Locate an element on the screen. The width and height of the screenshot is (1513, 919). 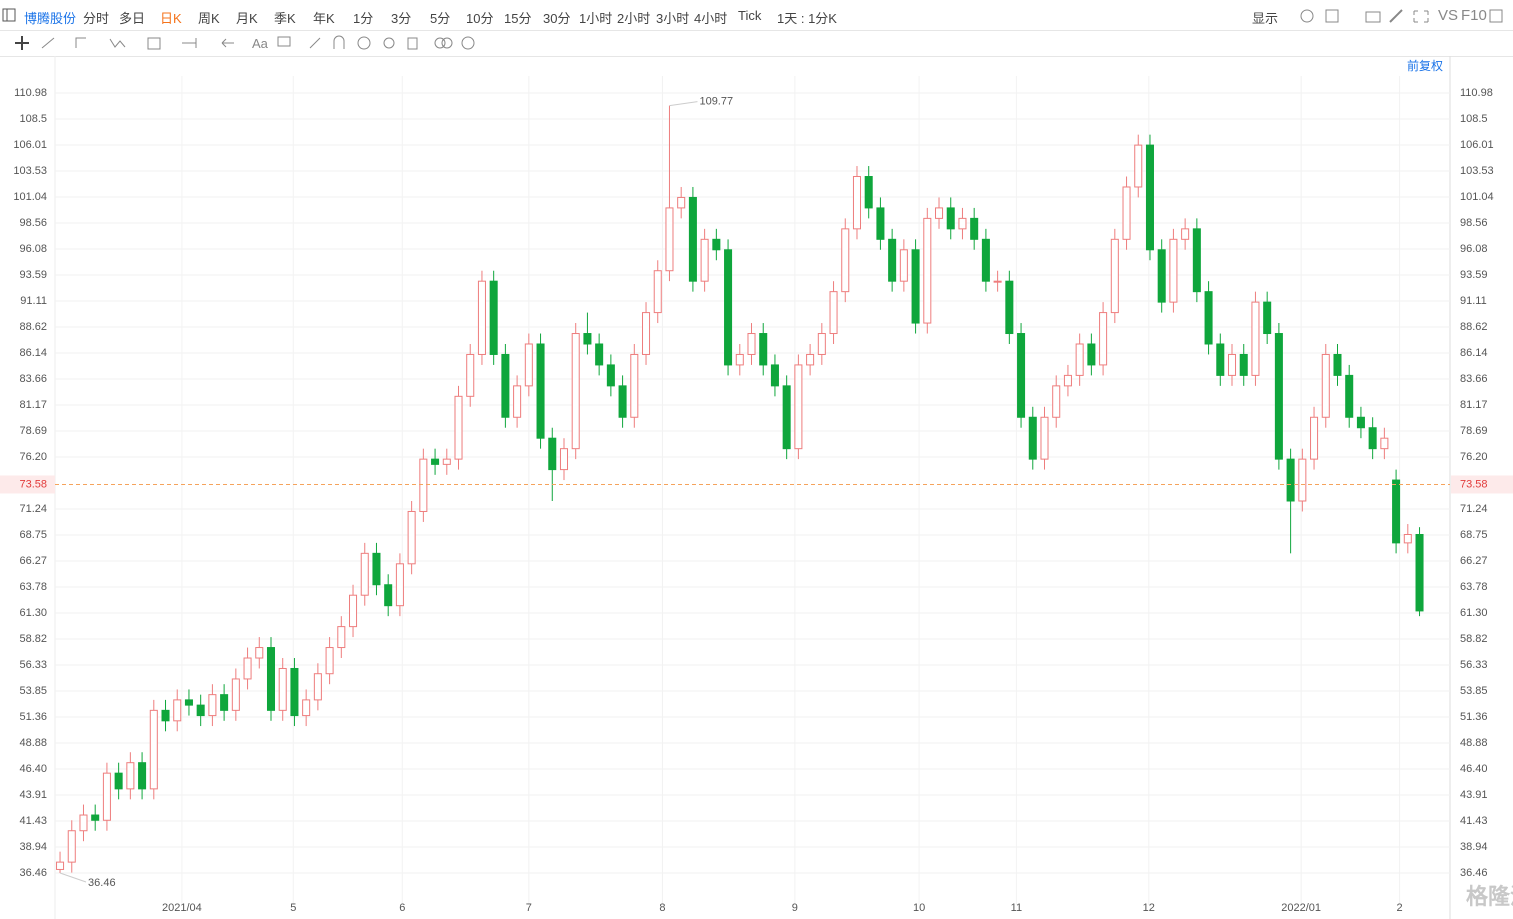
f10-button: F10 is located at coordinates (1474, 15).